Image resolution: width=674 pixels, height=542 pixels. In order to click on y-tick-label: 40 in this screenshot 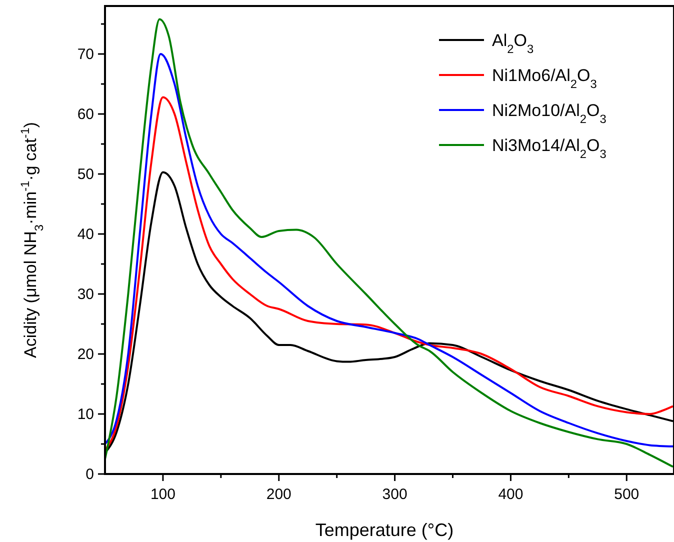, I will do `click(85, 234)`.